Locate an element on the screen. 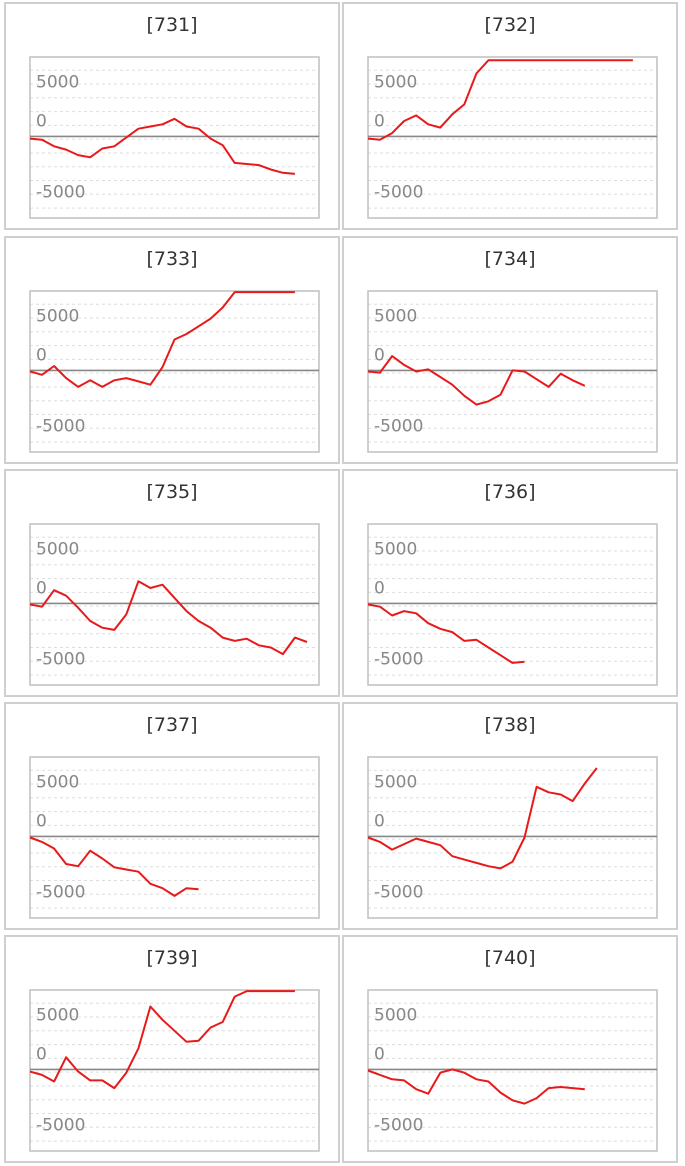  chart-title: [737] is located at coordinates (172, 725).